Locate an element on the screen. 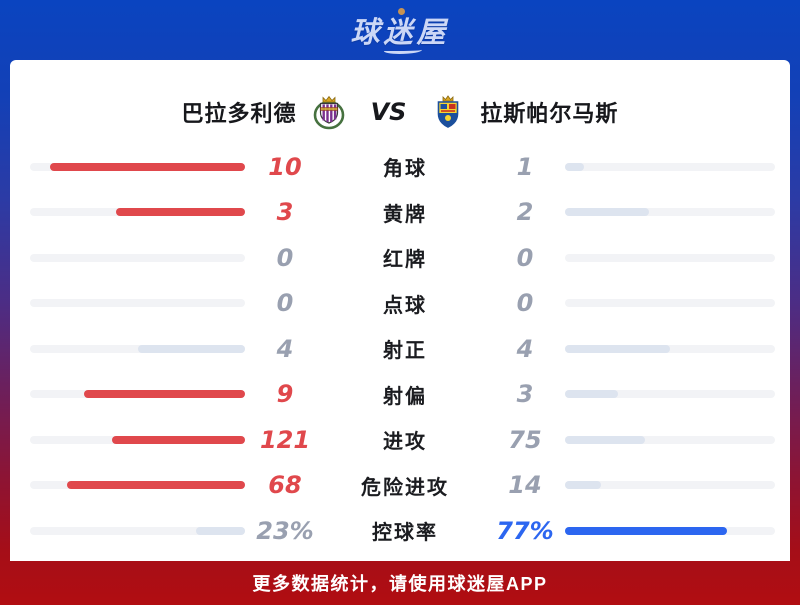 This screenshot has width=800, height=605. stat-row: 4 射正 4 is located at coordinates (402, 349).